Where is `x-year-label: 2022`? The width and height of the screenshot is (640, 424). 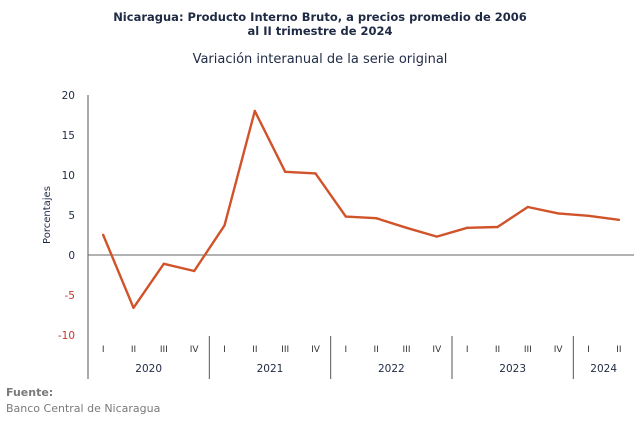
x-year-label: 2022 is located at coordinates (391, 369).